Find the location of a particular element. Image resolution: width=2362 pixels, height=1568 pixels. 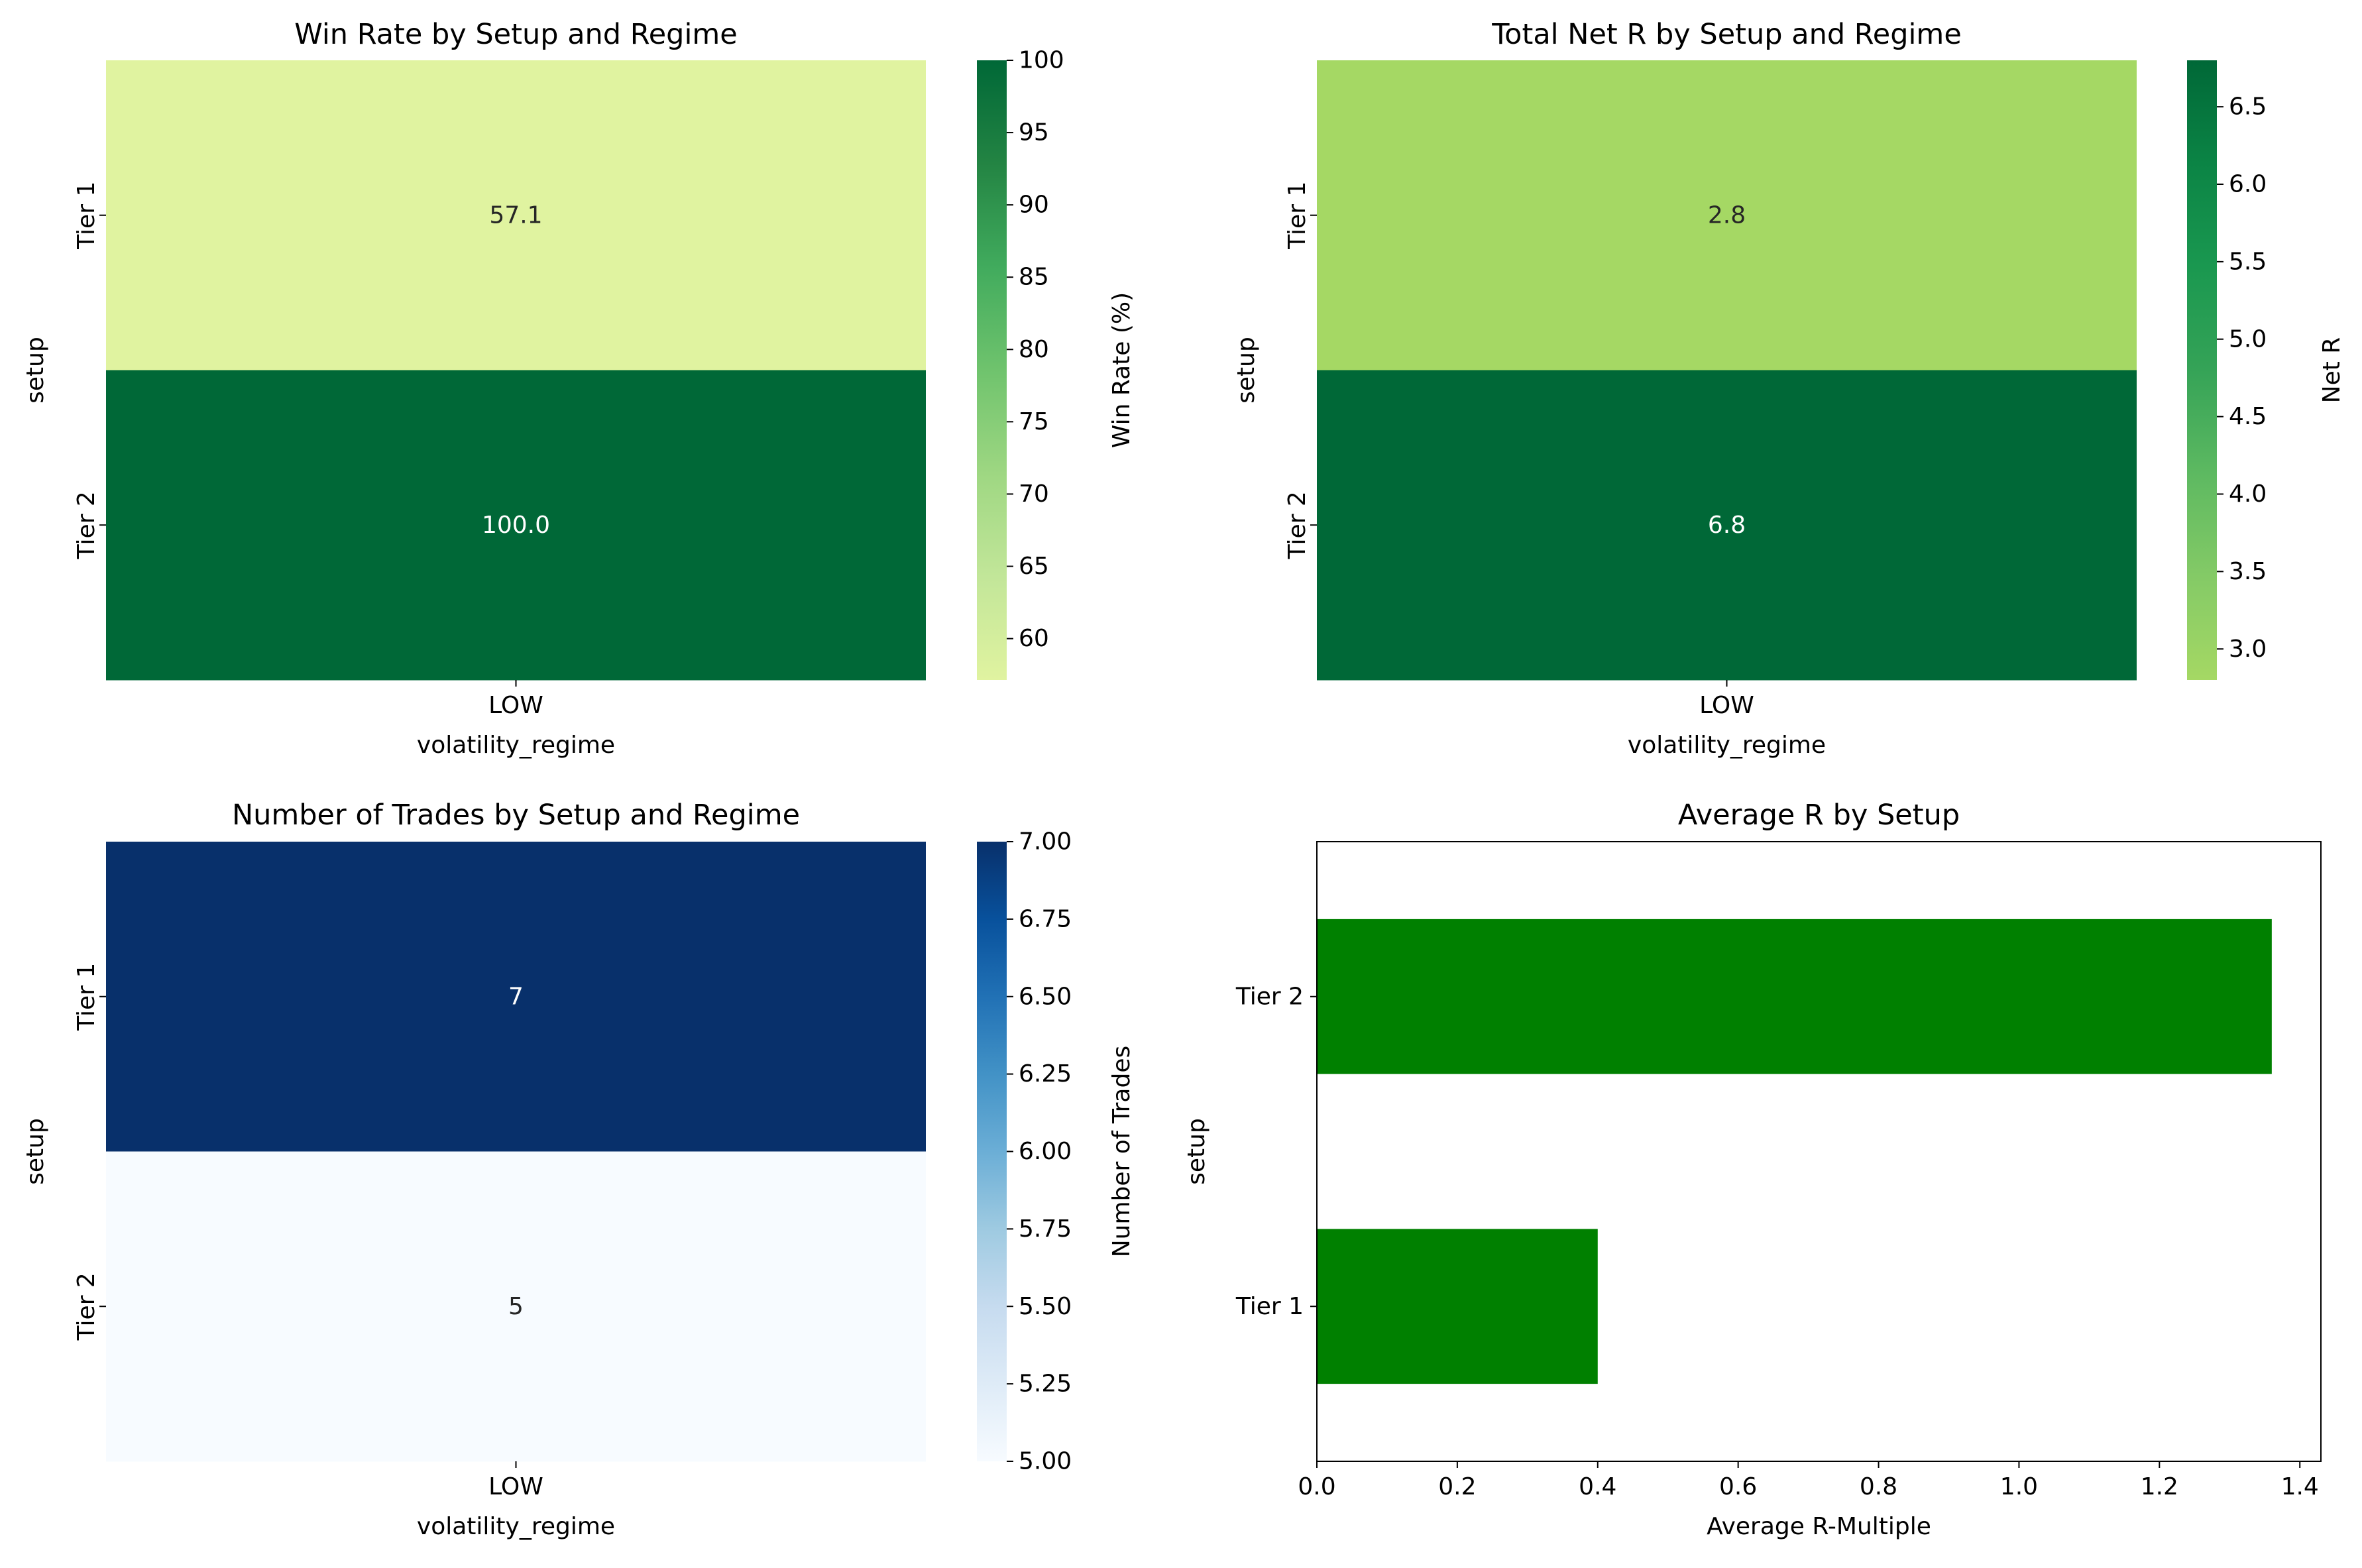

colorbar-tick-label: 6.50 is located at coordinates (1045, 996).